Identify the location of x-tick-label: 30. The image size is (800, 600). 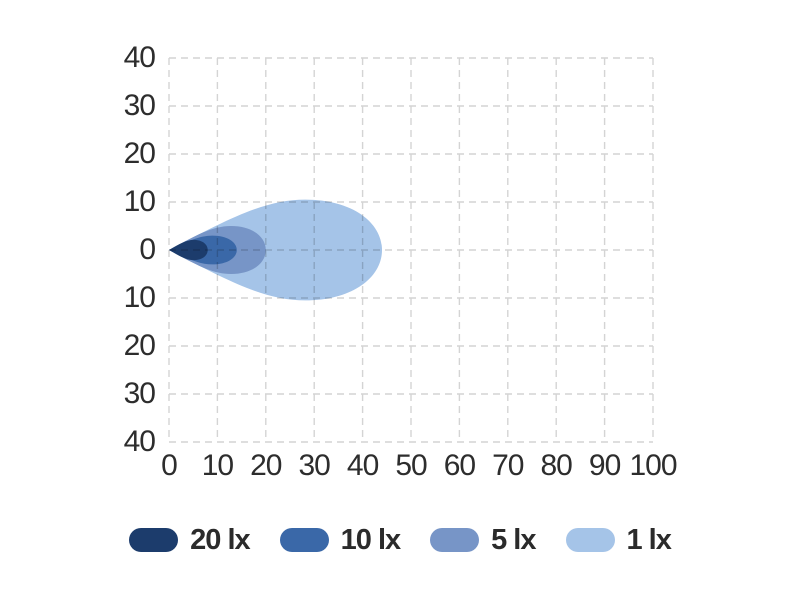
(314, 465).